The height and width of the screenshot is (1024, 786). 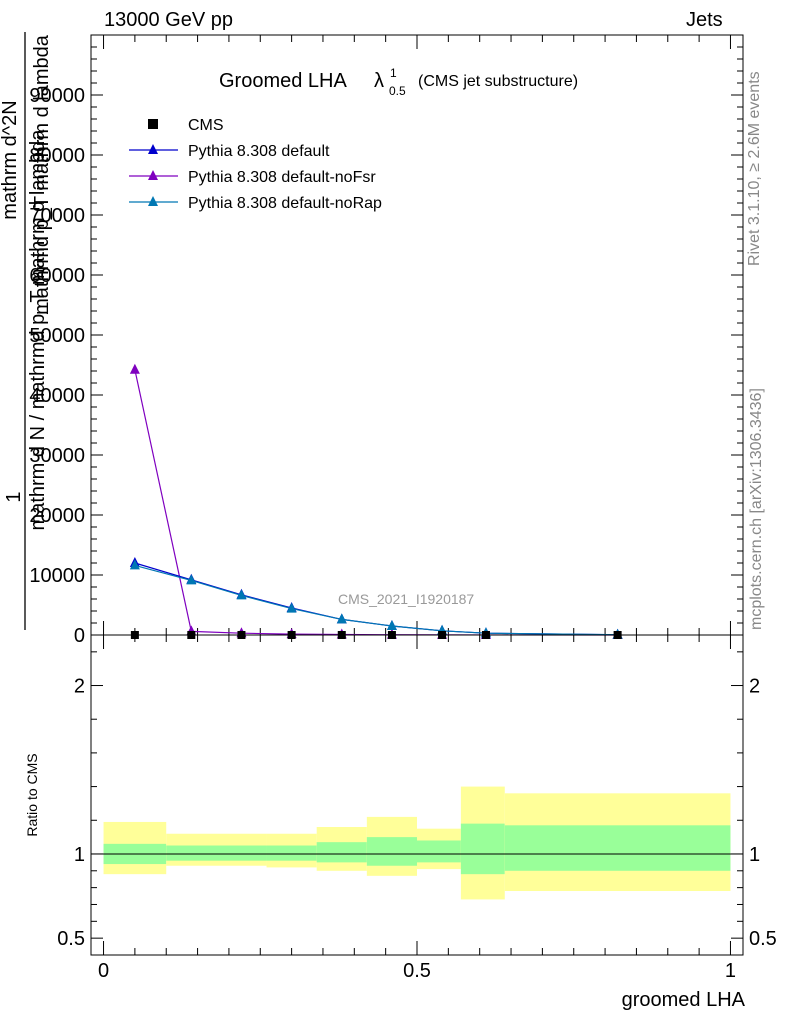 I want to click on ratio-y-tick-label: 0.5, so click(x=71, y=939).